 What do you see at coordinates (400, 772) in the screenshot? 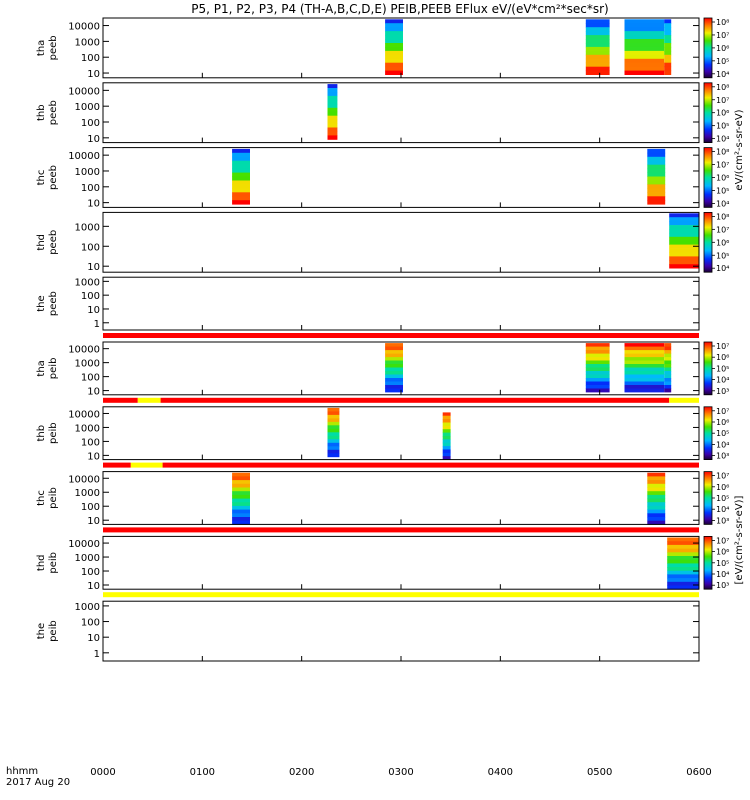
I see `time-axis: 0000 0100 0200 0300 0400 0500 0600` at bounding box center [400, 772].